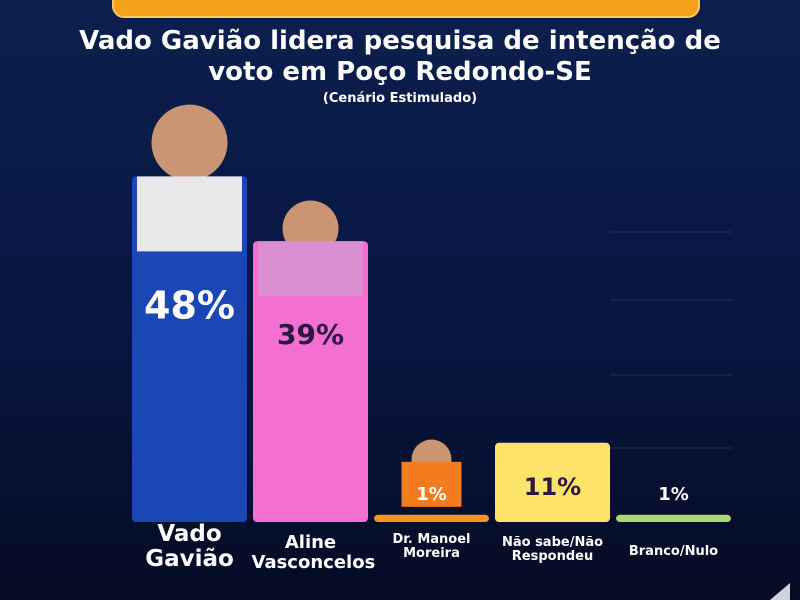 The image size is (800, 600). I want to click on category-label: Dr. Manoel Moreira, so click(431, 547).